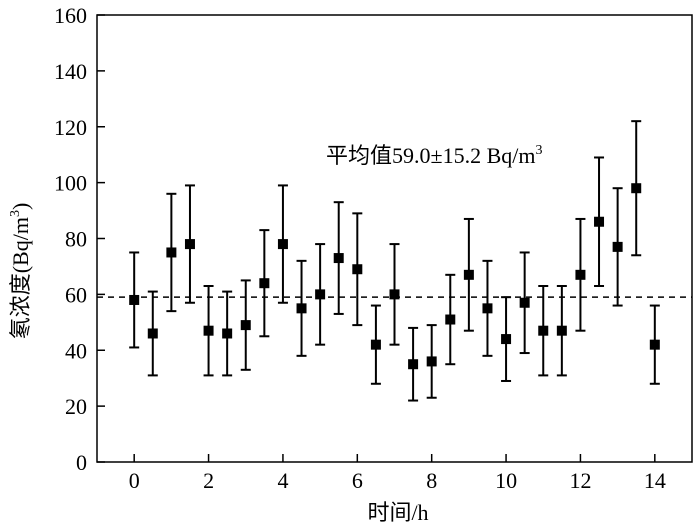  I want to click on mean-annotation: 平均值59.0±15.2 Bq/m3, so click(434, 155).